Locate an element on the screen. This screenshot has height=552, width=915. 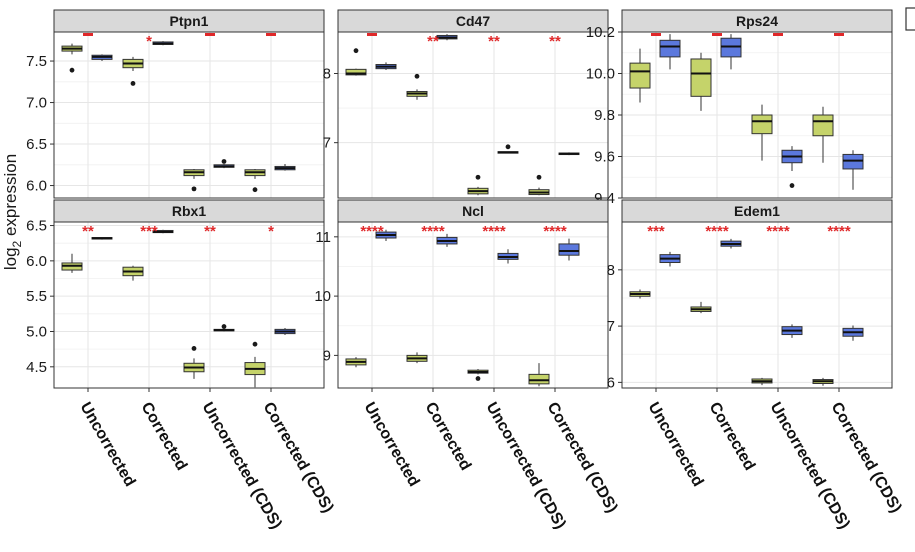
legend-edge is located at coordinates (910, 19).